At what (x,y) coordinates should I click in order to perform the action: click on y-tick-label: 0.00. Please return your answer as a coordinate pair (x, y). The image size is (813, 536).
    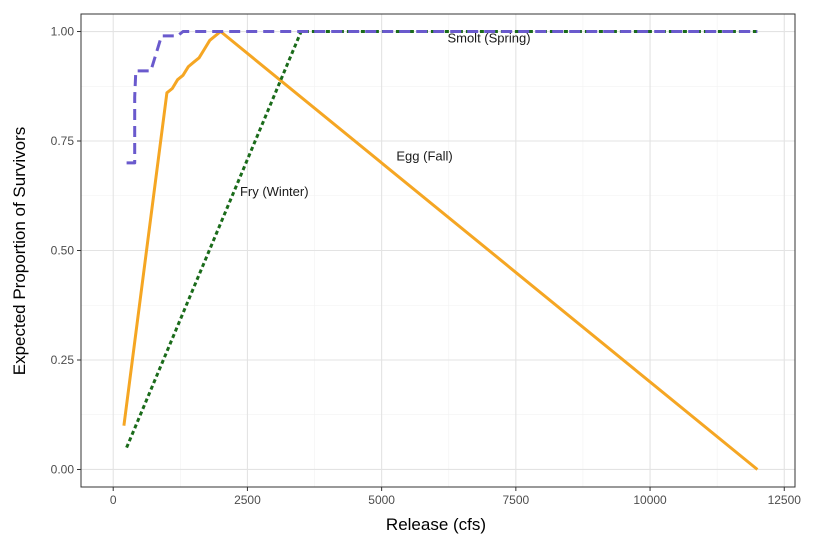
    Looking at the image, I should click on (63, 469).